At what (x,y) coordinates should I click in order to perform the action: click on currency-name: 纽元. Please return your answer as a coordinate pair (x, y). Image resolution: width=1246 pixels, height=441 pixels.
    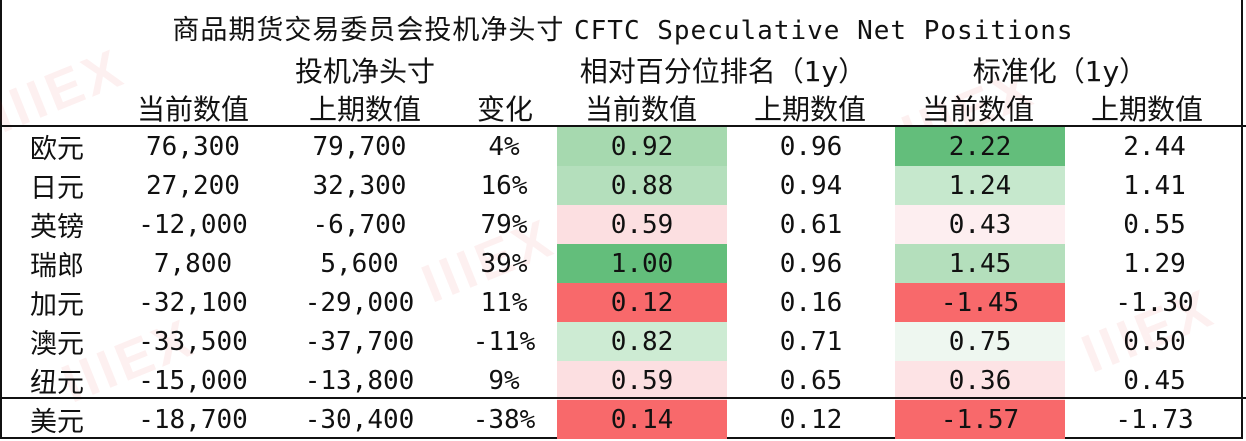
    Looking at the image, I should click on (57, 383).